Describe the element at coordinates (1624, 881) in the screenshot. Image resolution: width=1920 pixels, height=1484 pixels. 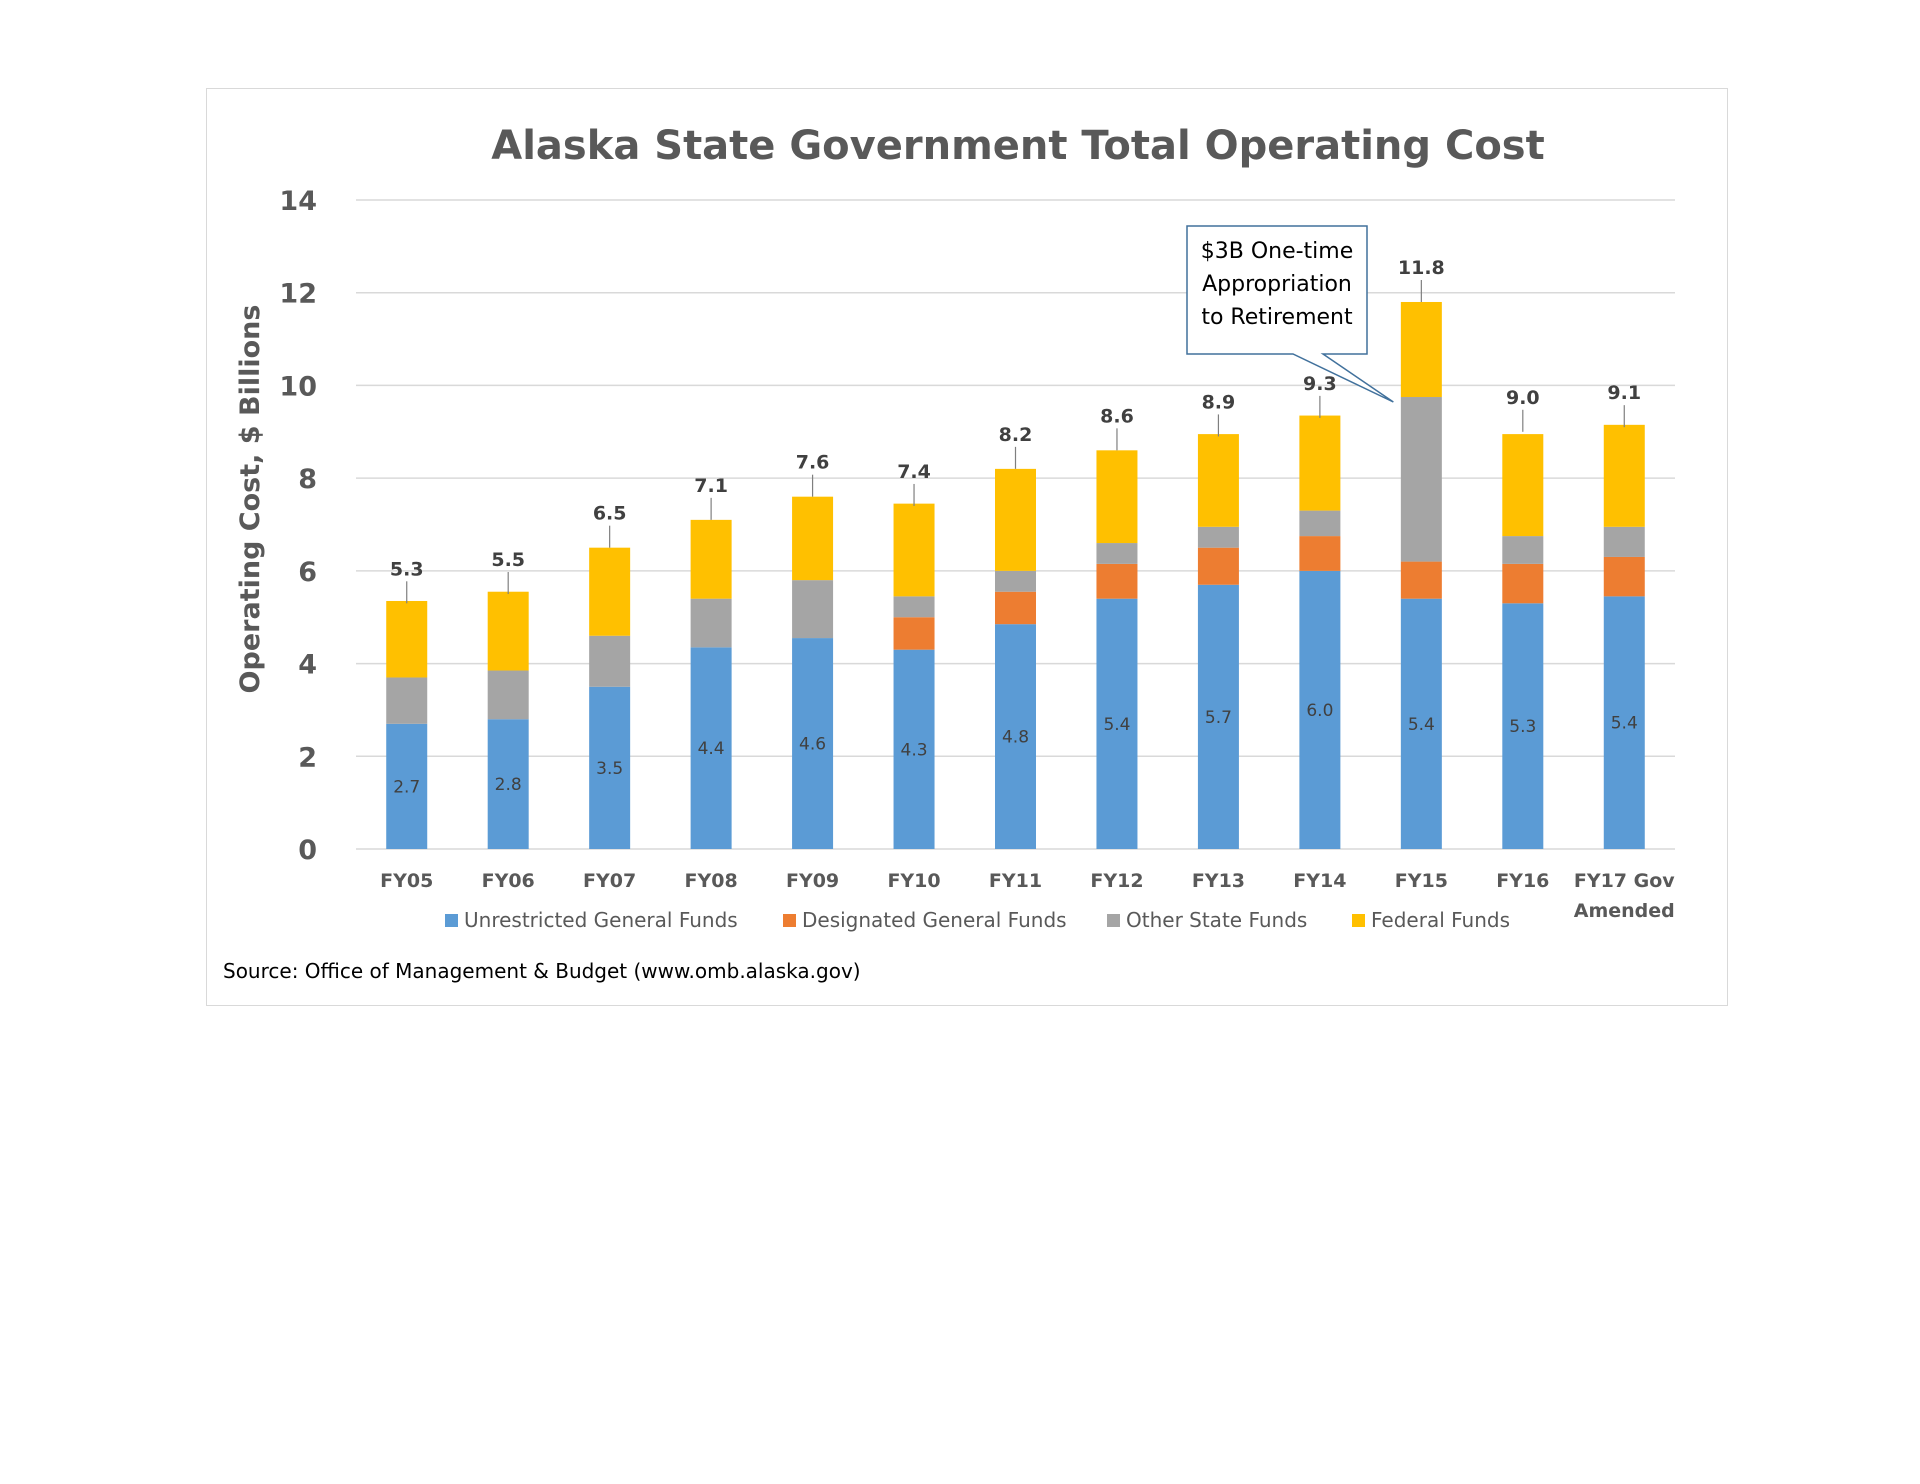
I see `x-tick-label: FY17 Gov` at that location.